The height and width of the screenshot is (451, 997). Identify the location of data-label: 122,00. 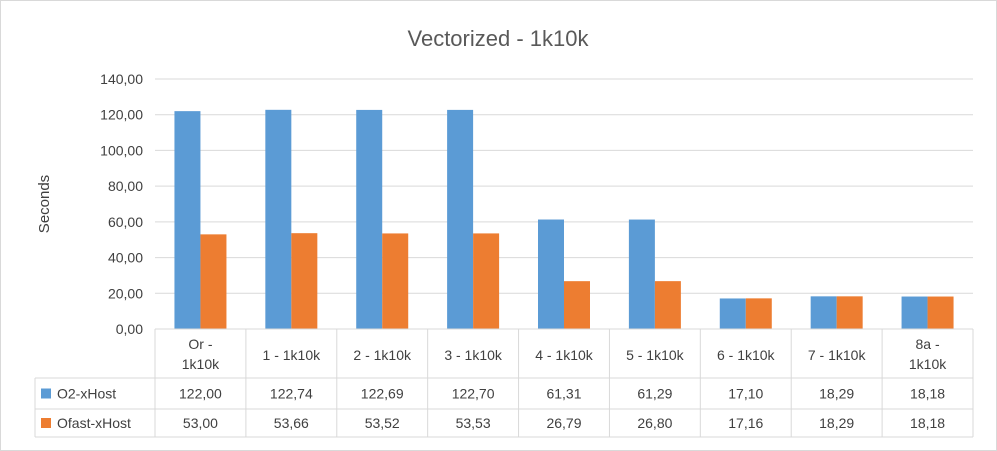
(200, 394).